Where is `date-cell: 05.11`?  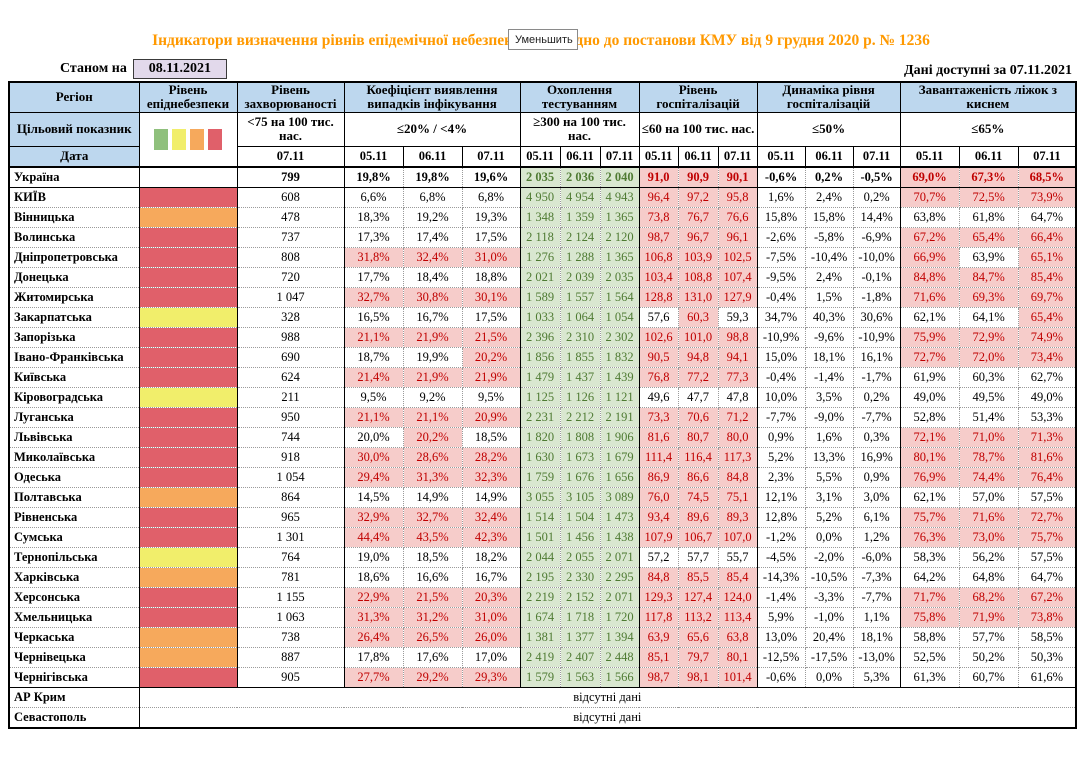
date-cell: 05.11 is located at coordinates (373, 156).